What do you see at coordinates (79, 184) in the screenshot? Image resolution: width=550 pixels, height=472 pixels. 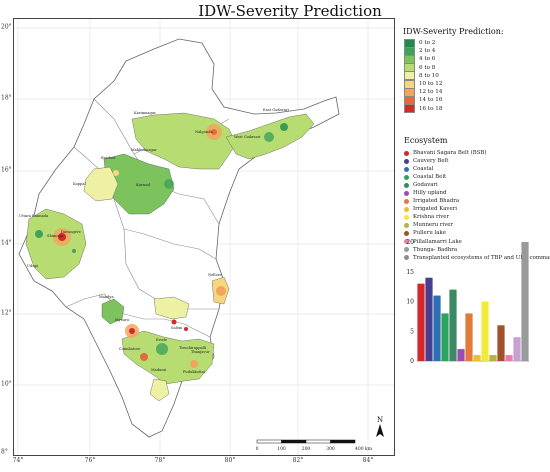 I see `place-label: Koppal` at bounding box center [79, 184].